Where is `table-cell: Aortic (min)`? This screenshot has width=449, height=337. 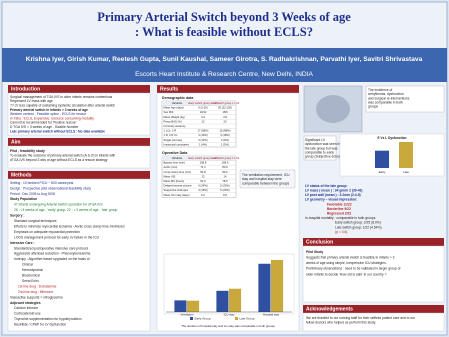 table-cell: Aortic (min) is located at coordinates (171, 167).